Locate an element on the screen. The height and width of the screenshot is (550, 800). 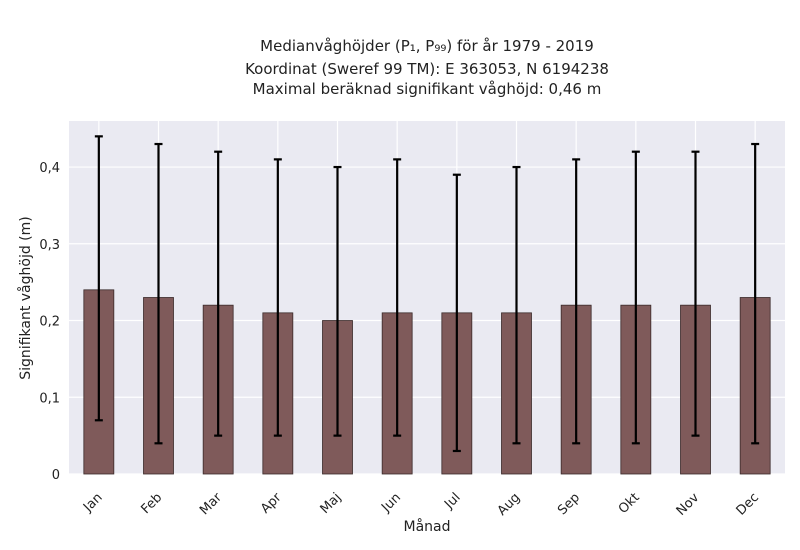
x-tick-label: Mar is located at coordinates (211, 504).